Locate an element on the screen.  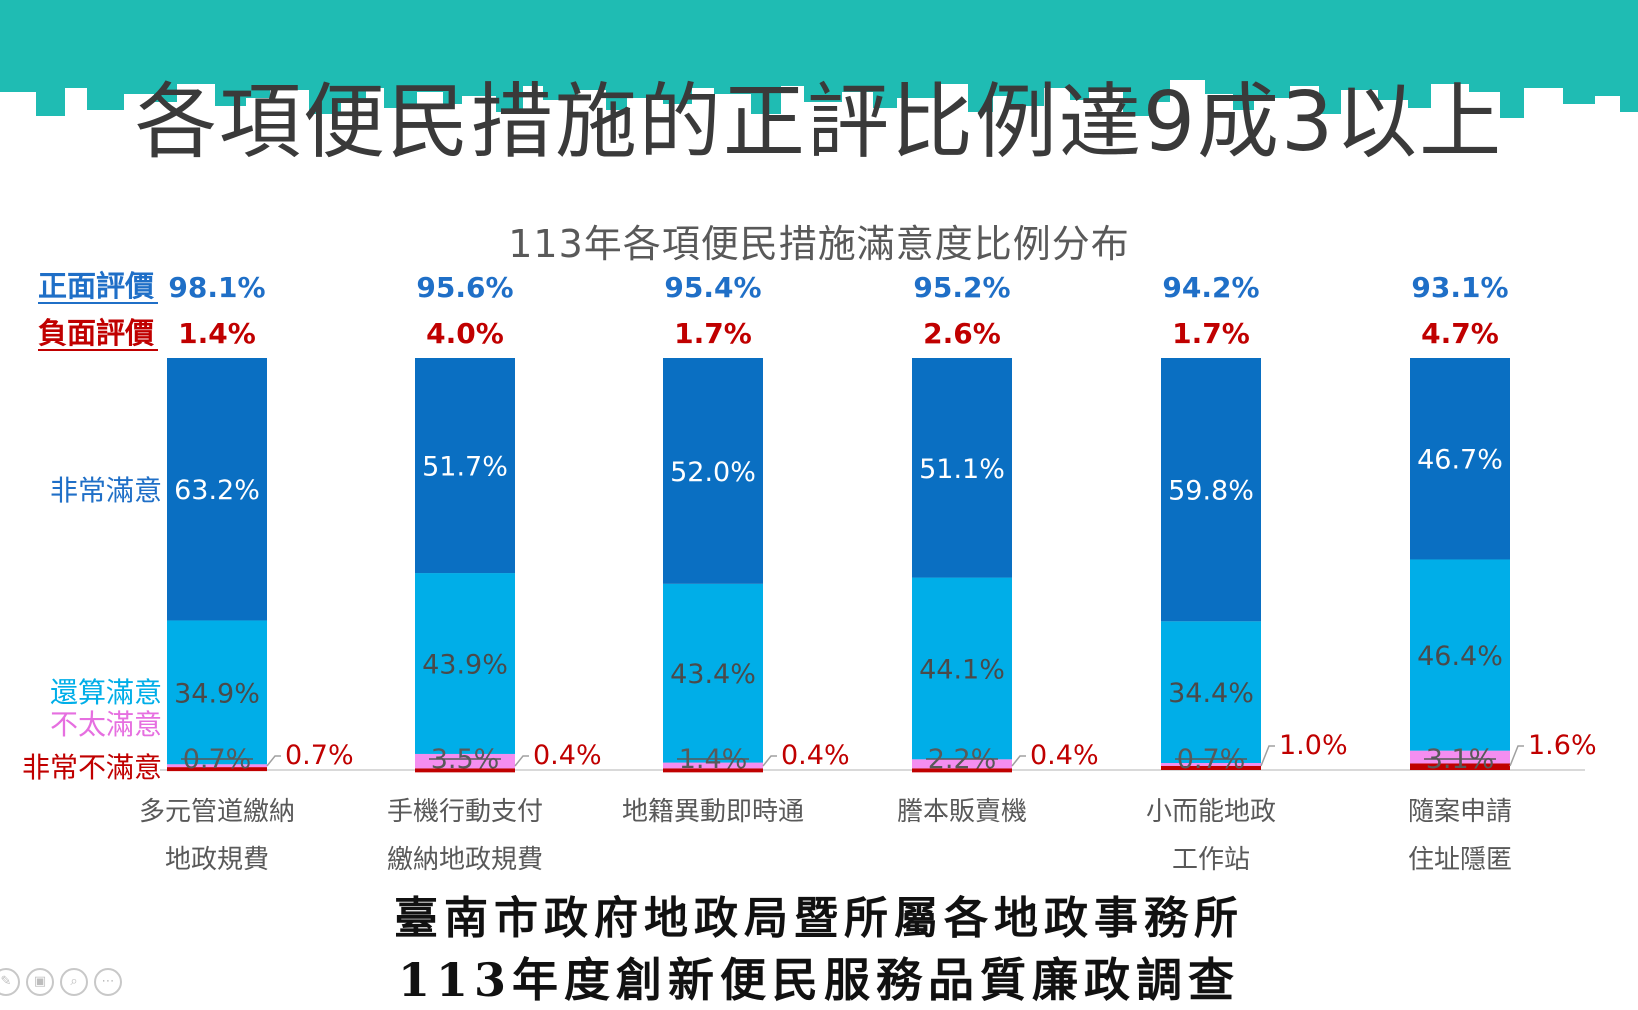
city-skyline-banner is located at coordinates (819, 70).